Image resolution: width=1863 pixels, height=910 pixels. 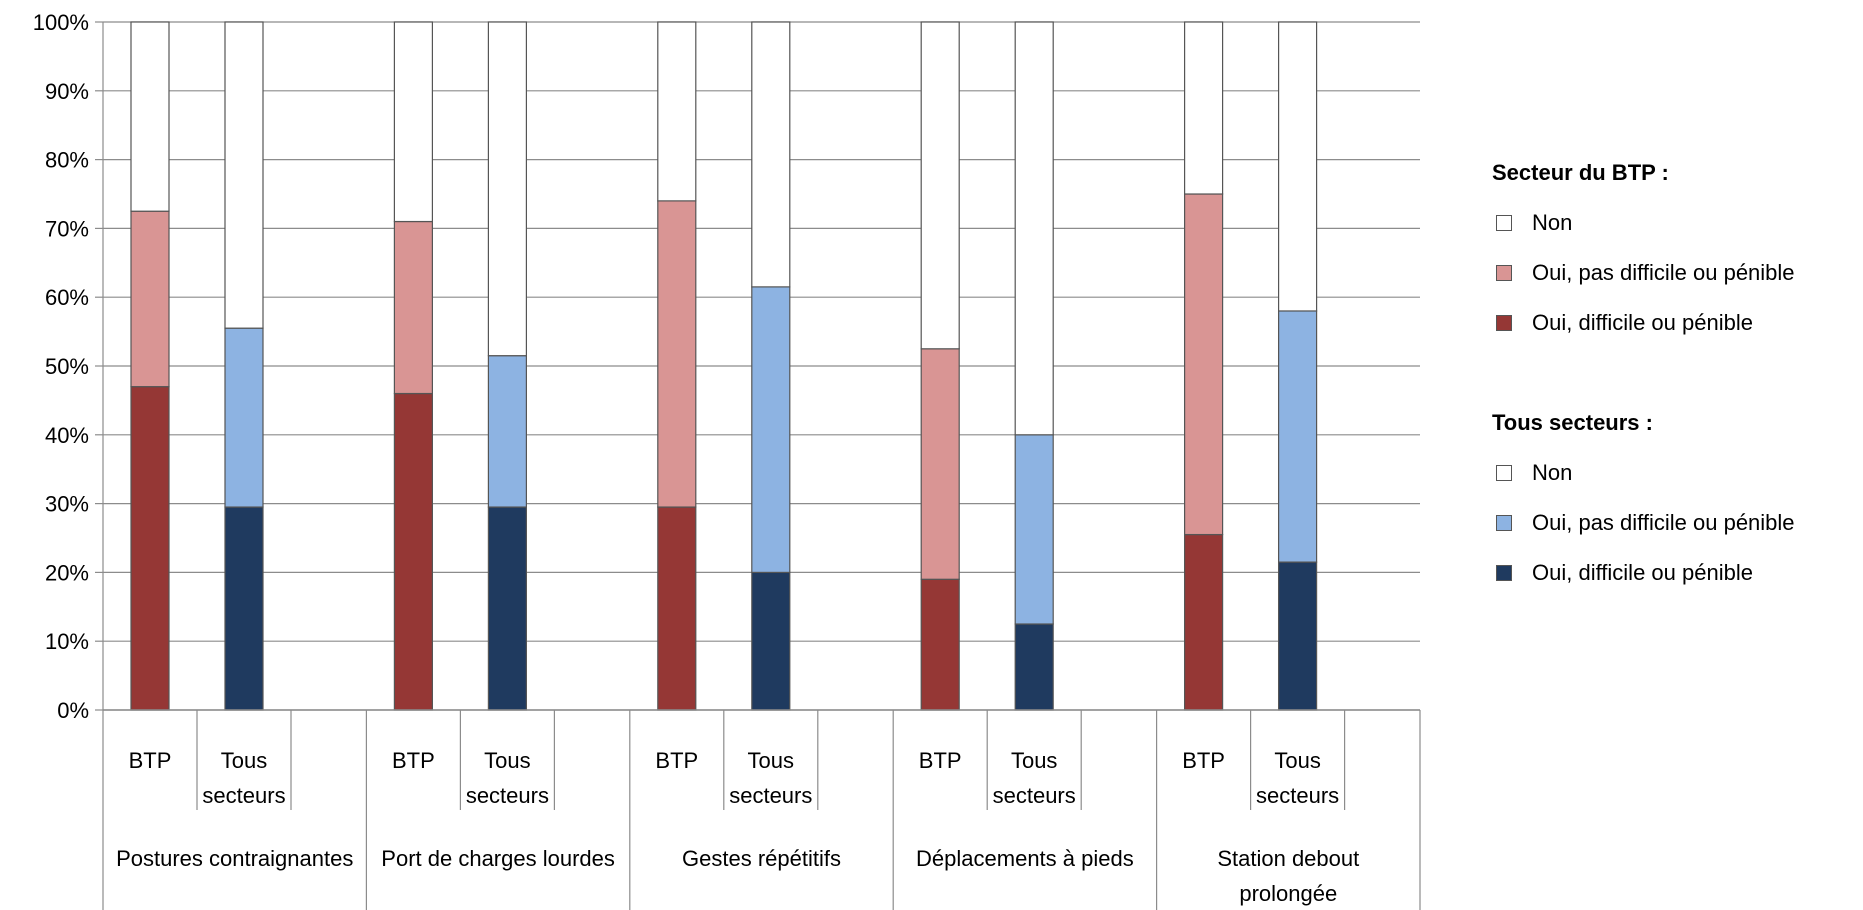 I want to click on y-tick-label: 70%, so click(x=67, y=228).